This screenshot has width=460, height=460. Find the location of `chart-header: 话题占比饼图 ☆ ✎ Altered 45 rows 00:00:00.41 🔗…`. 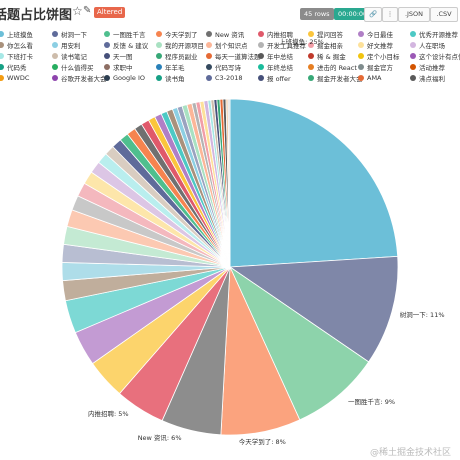

chart-header: 话题占比饼图 ☆ ✎ Altered 45 rows 00:00:00.41 🔗… is located at coordinates (230, 11).